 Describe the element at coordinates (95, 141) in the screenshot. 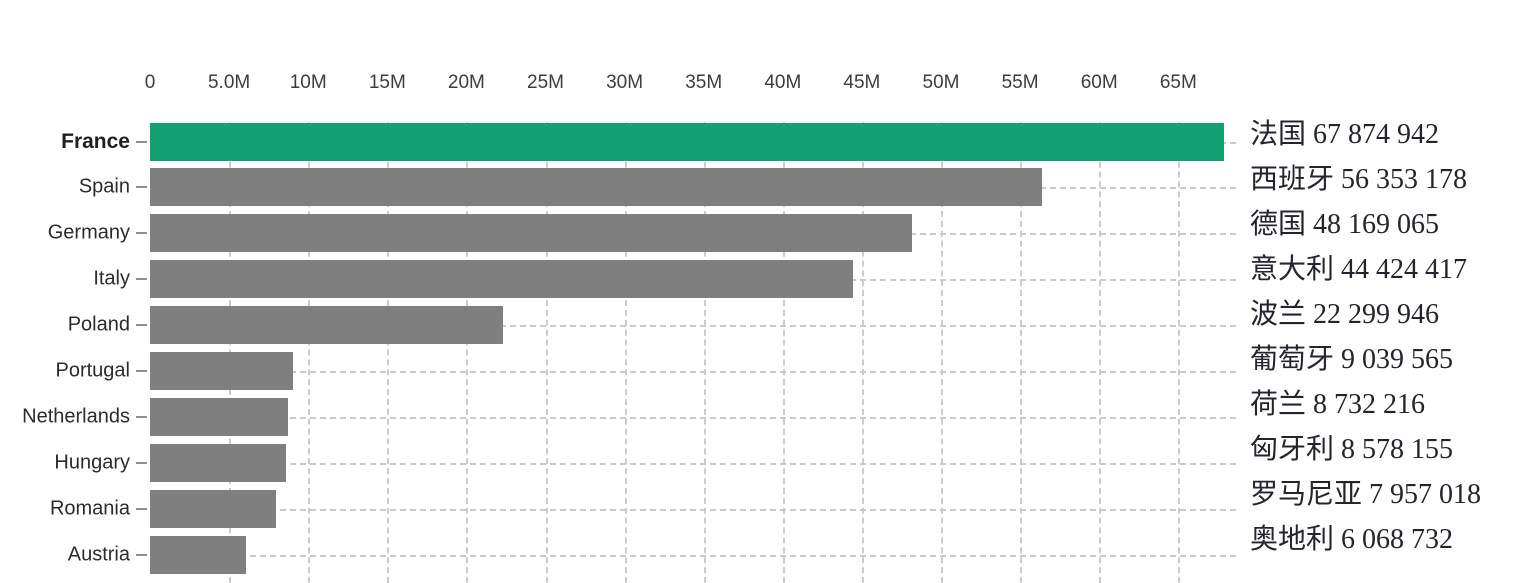

I see `category-label-france: France` at that location.